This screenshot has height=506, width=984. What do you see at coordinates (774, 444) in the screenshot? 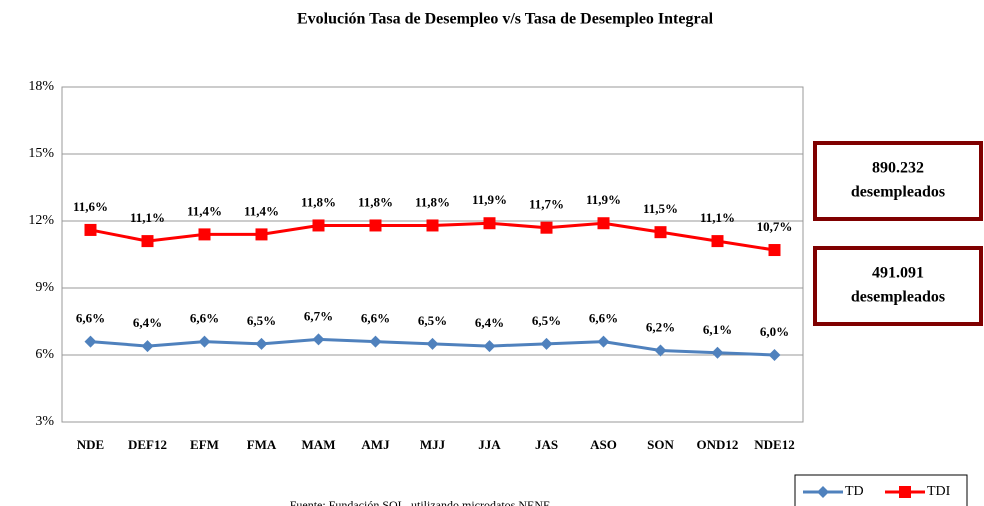
I see `x-tick-label: NDE12` at bounding box center [774, 444].